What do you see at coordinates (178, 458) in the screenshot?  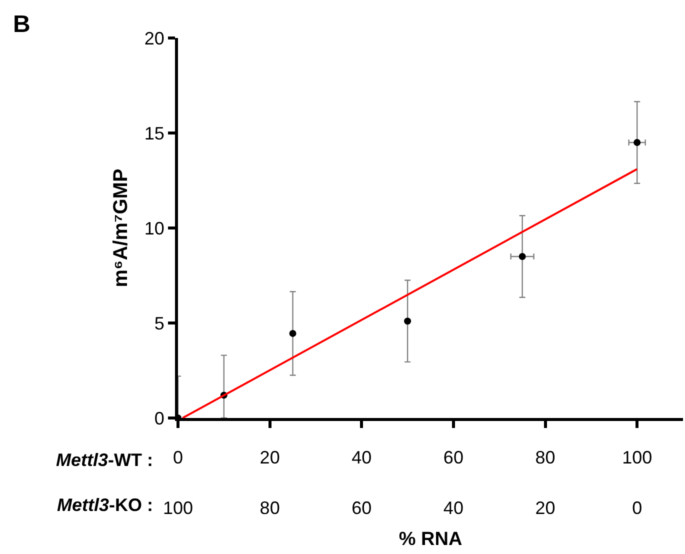 I see `x-tick-label: 0` at bounding box center [178, 458].